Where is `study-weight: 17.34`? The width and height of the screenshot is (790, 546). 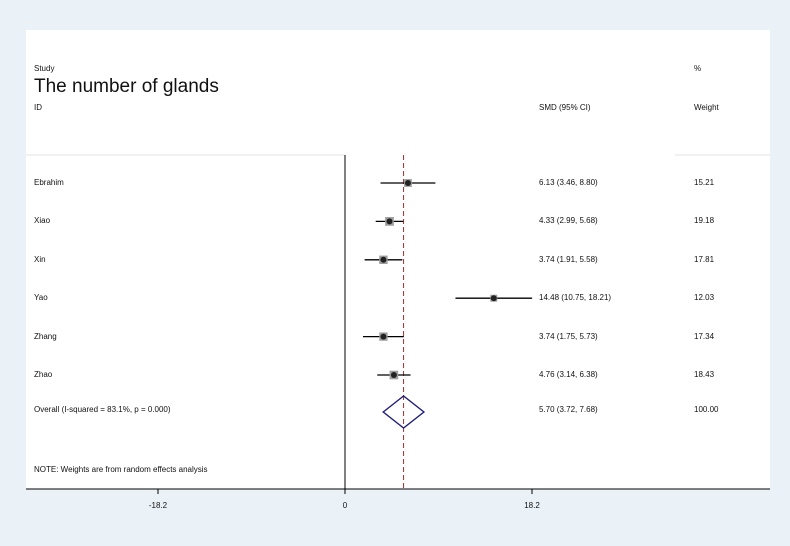 study-weight: 17.34 is located at coordinates (704, 336).